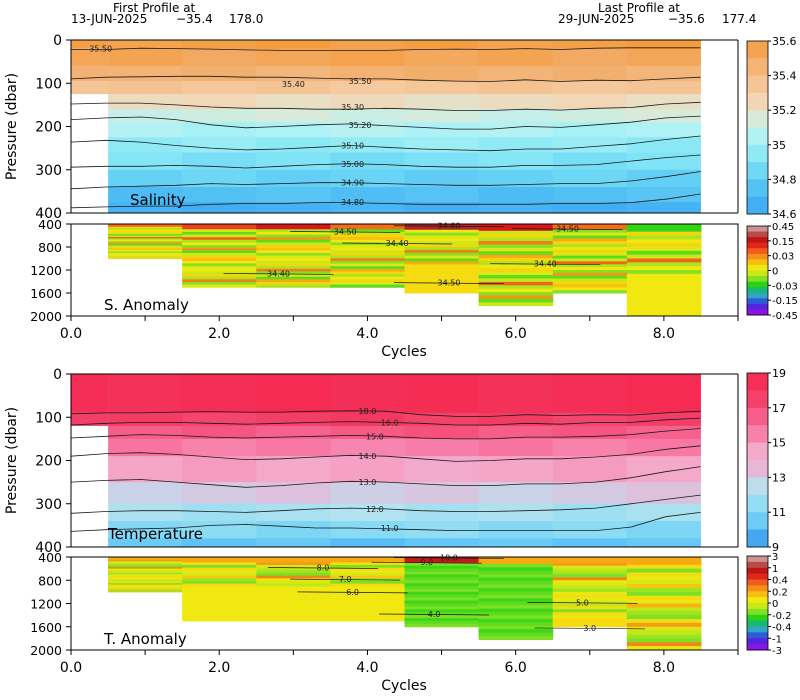 The image size is (800, 700). I want to click on colorbar-label: 9, so click(775, 547).